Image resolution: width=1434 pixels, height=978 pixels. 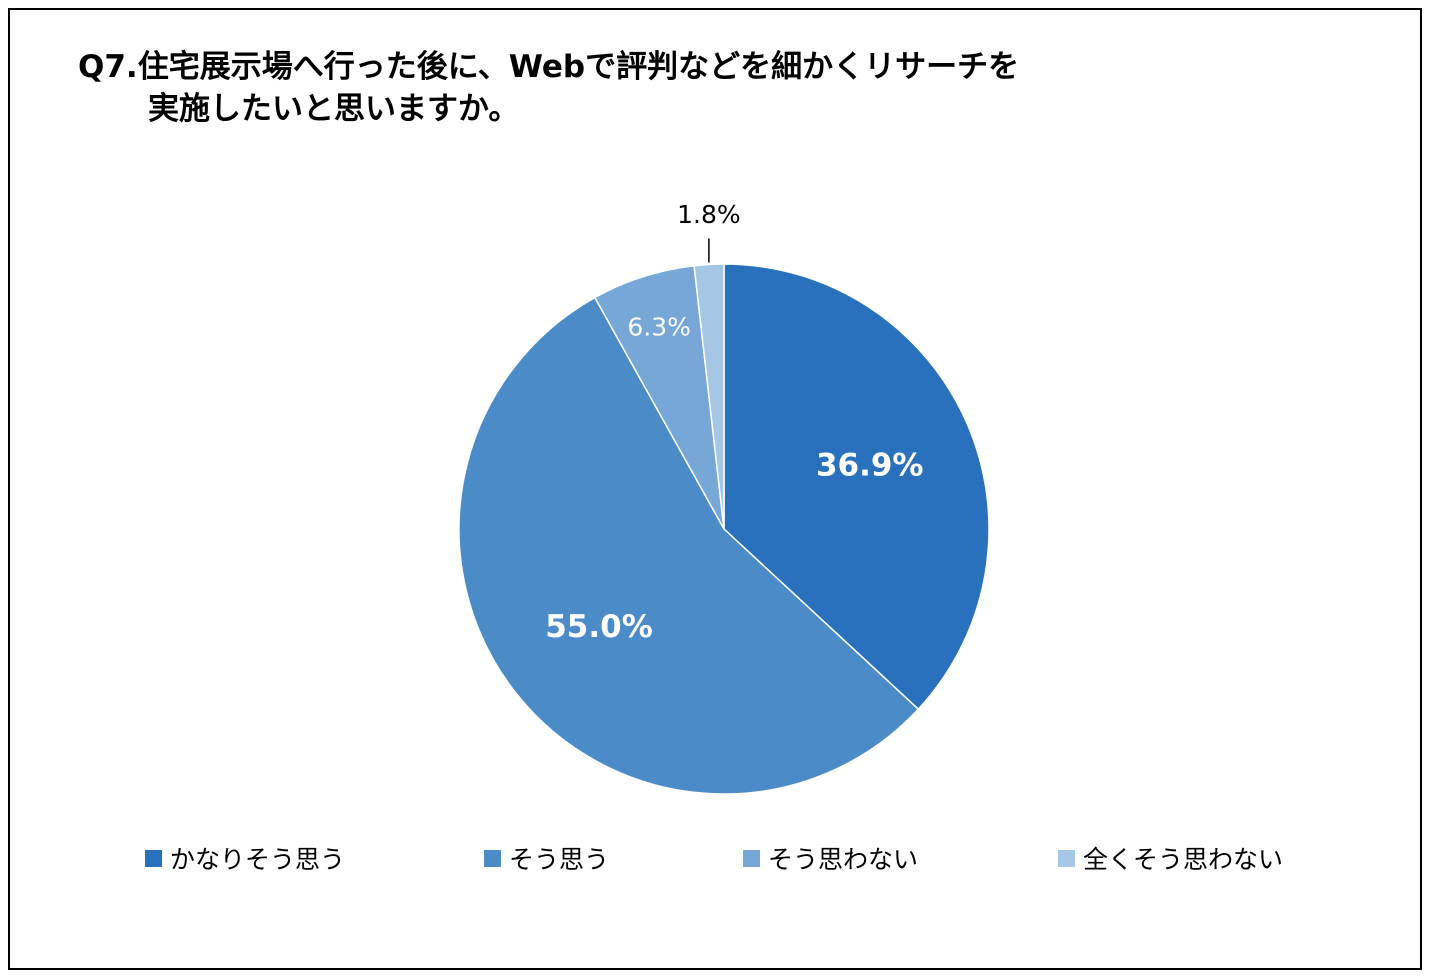 What do you see at coordinates (709, 214) in the screenshot?
I see `data-label-4: 1.8%` at bounding box center [709, 214].